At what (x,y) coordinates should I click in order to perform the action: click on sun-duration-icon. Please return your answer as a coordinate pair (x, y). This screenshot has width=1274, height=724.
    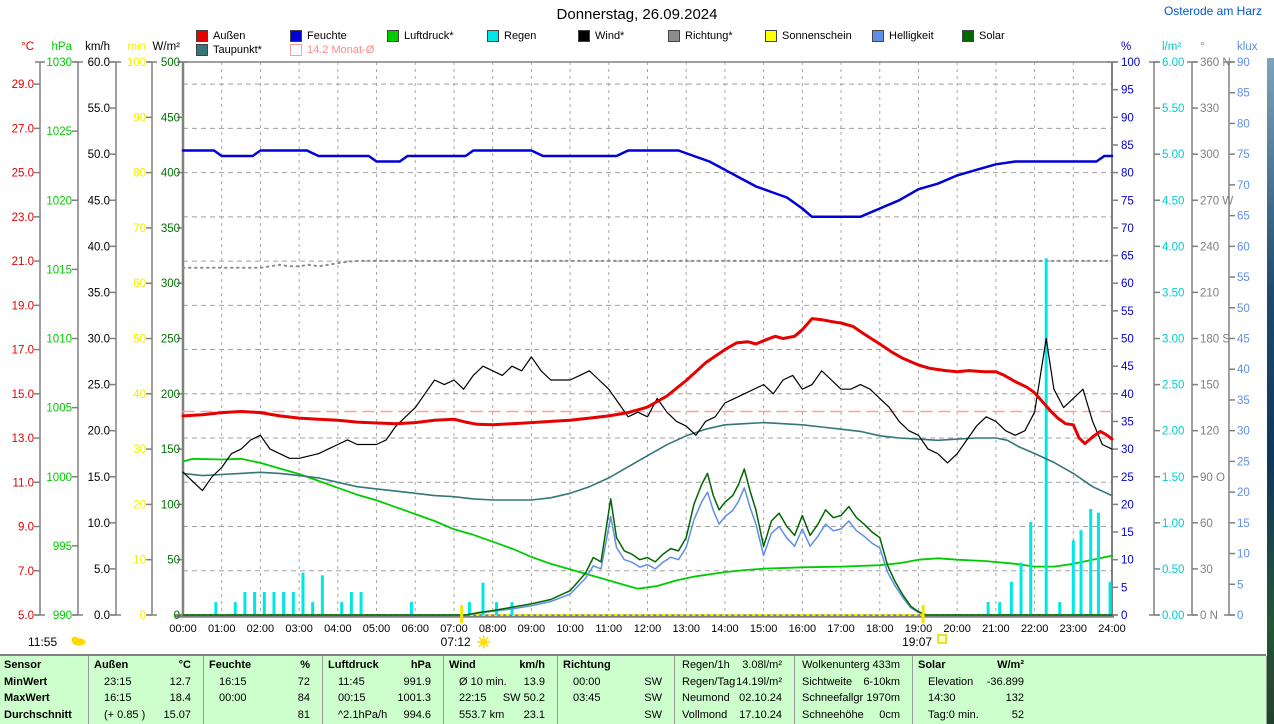
    Looking at the image, I should click on (78, 641).